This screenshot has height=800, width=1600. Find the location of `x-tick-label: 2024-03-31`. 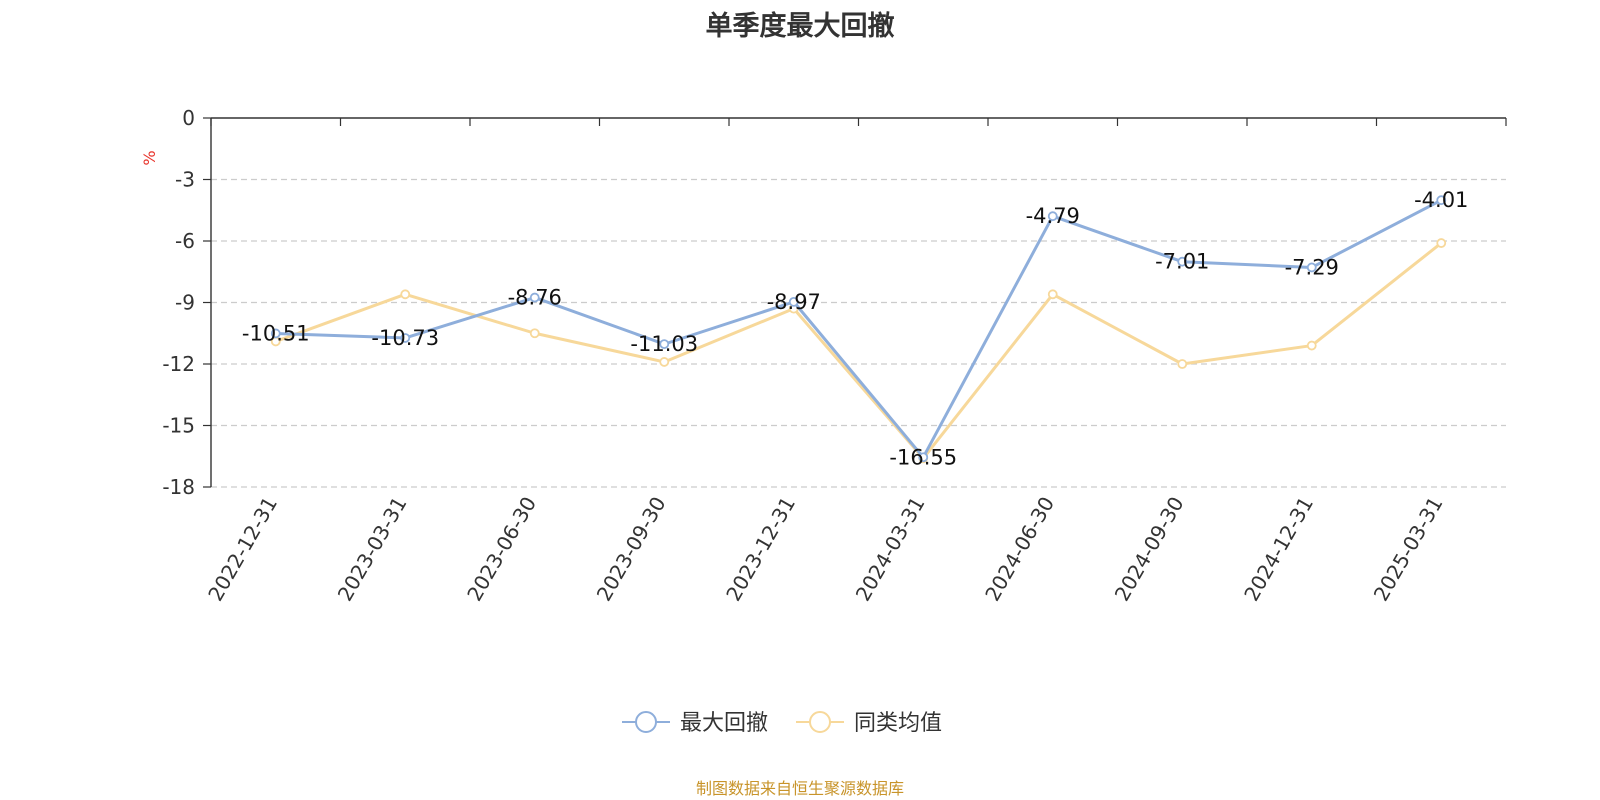

x-tick-label: 2024-03-31 is located at coordinates (890, 549).